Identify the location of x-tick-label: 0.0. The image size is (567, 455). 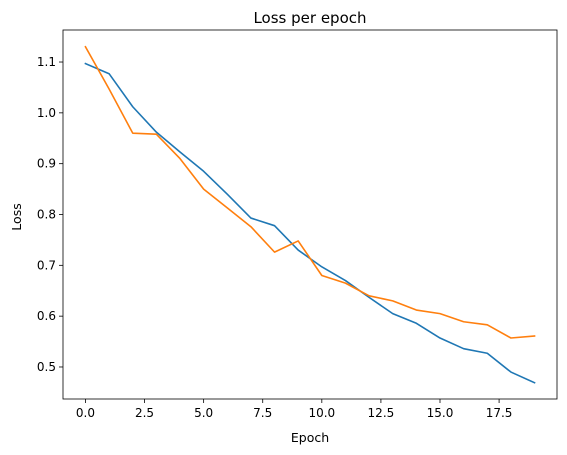
(85, 413).